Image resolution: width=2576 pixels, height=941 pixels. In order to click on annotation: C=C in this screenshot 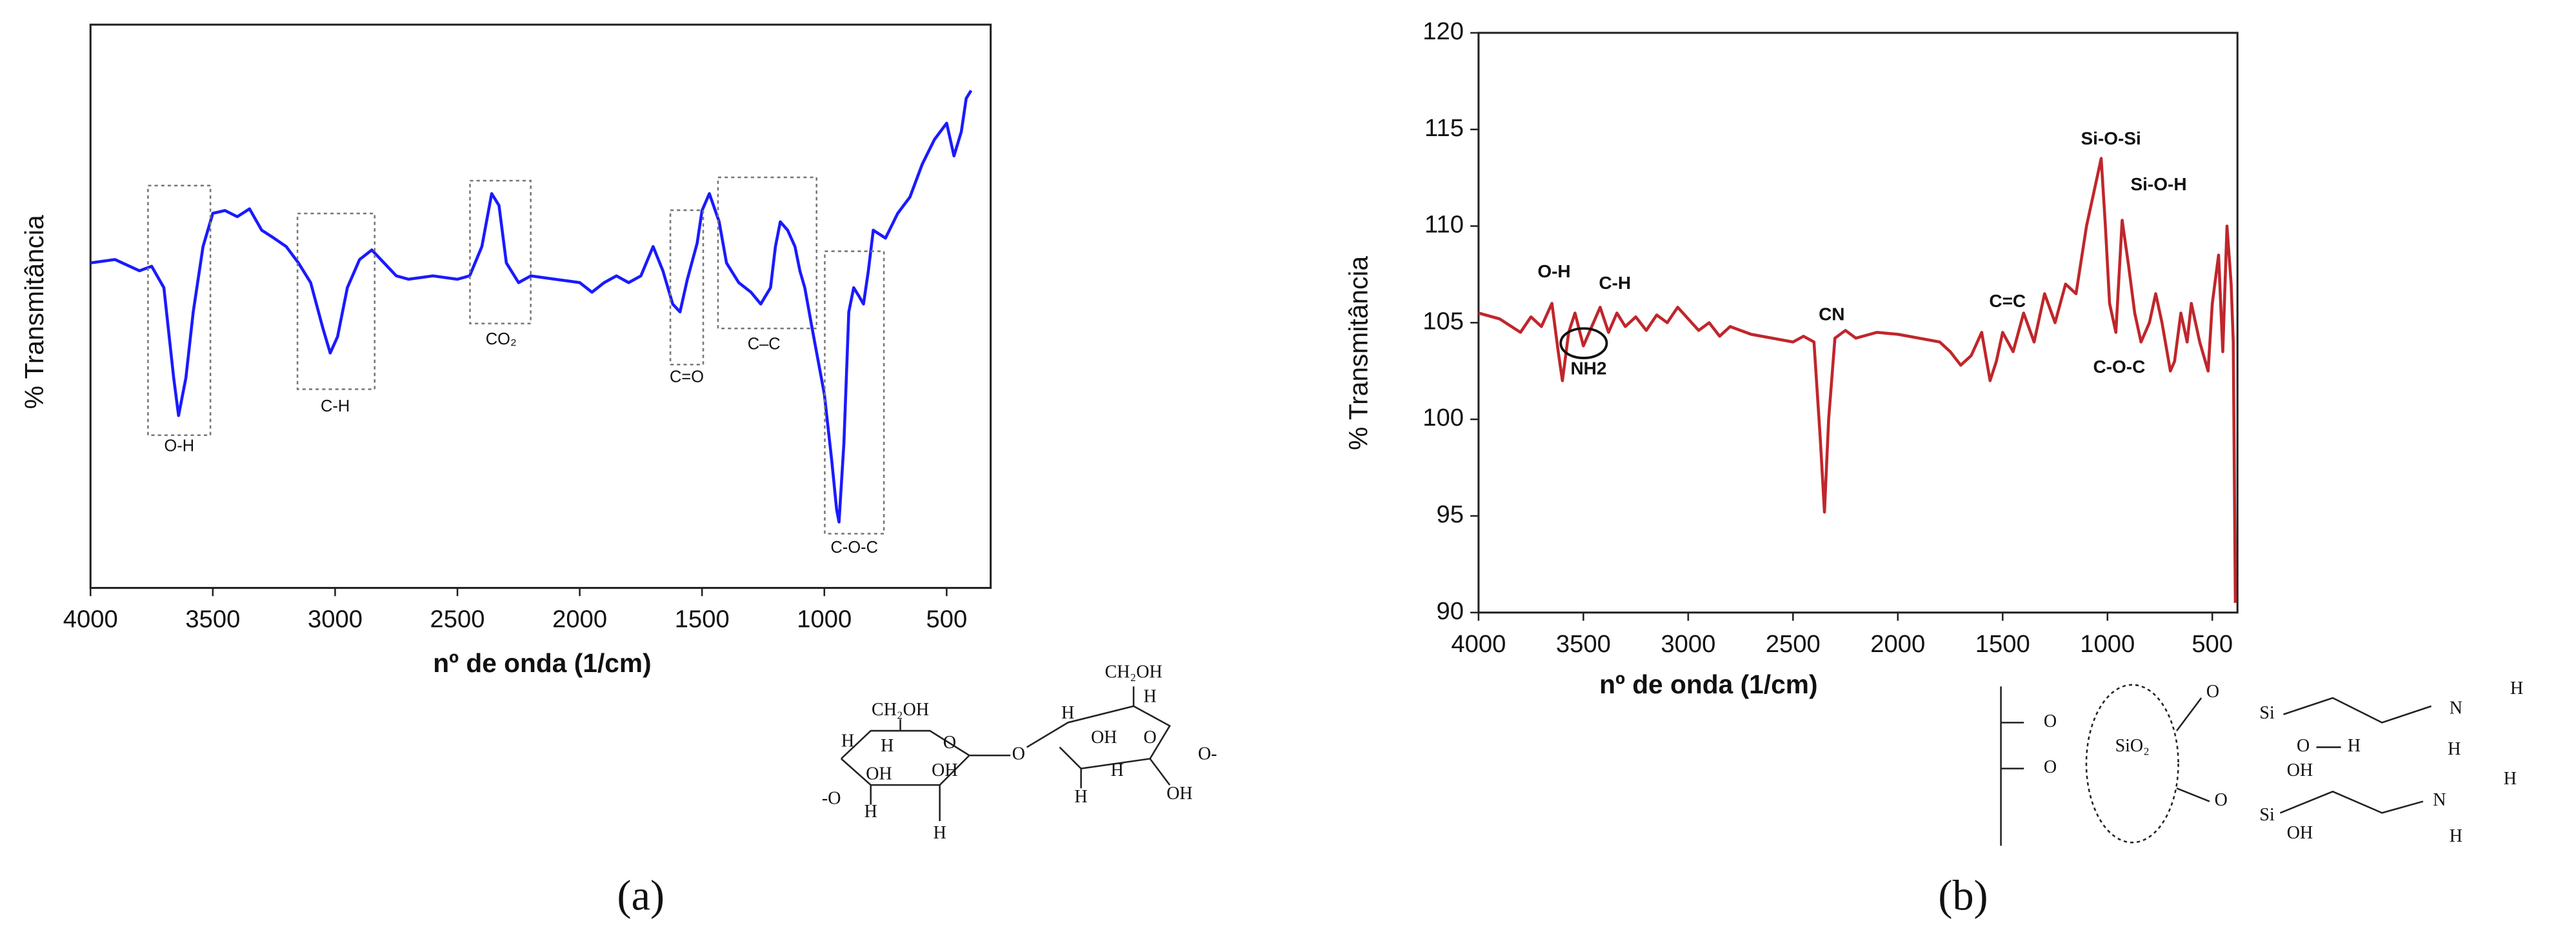, I will do `click(2007, 301)`.